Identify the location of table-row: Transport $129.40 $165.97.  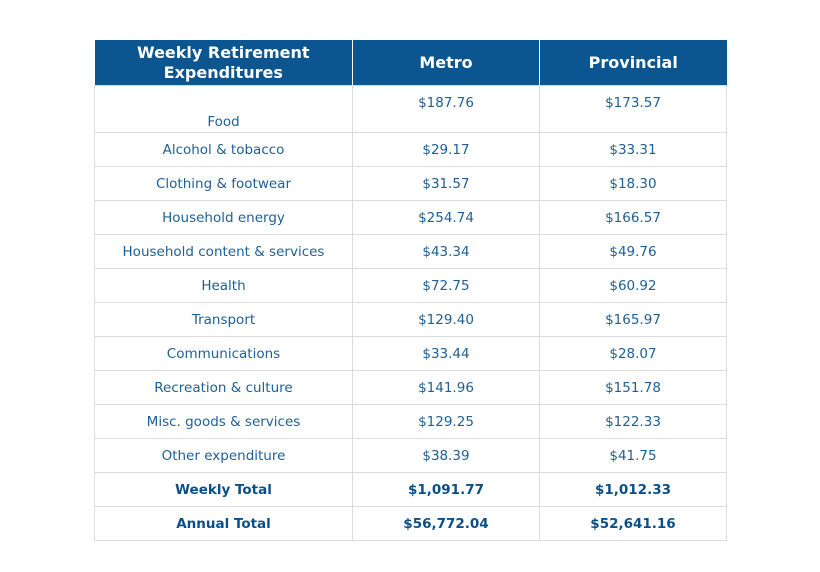
(410, 319).